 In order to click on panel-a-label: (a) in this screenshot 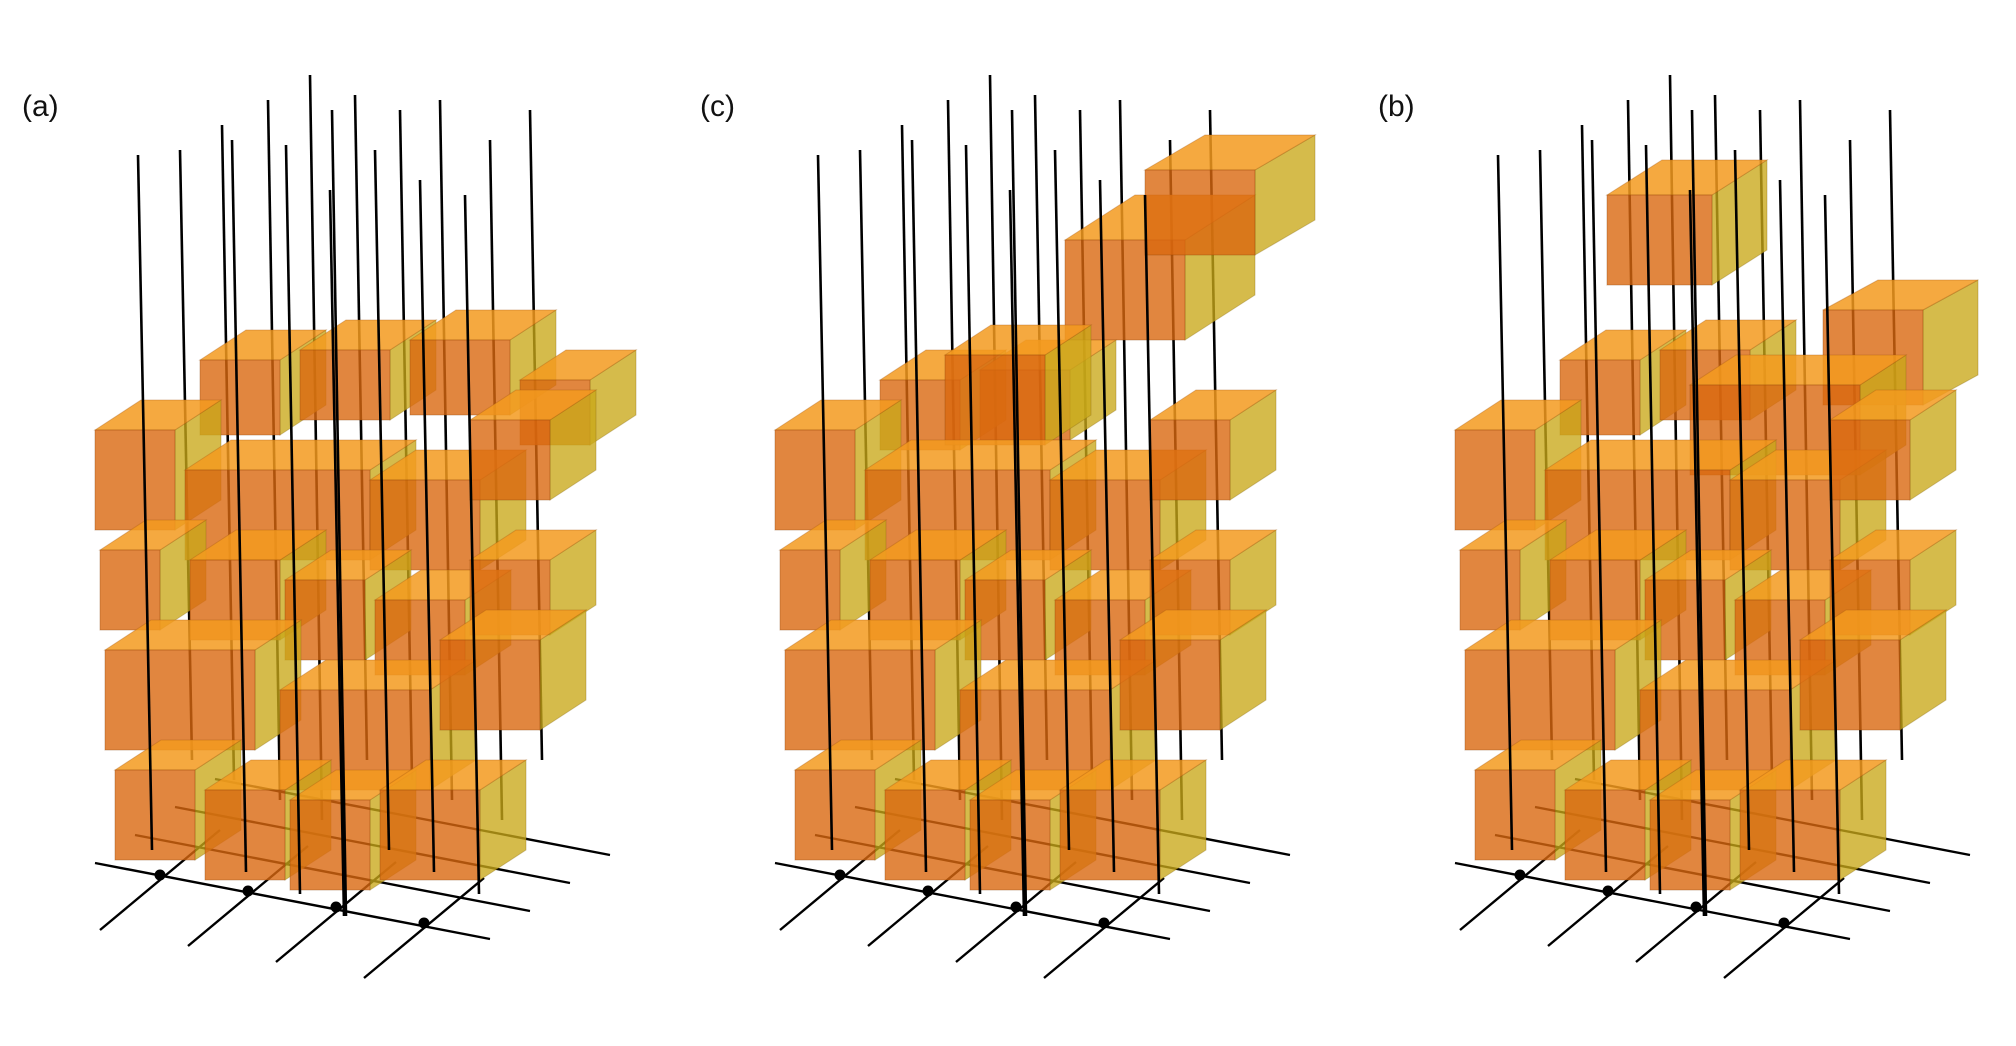, I will do `click(40, 106)`.